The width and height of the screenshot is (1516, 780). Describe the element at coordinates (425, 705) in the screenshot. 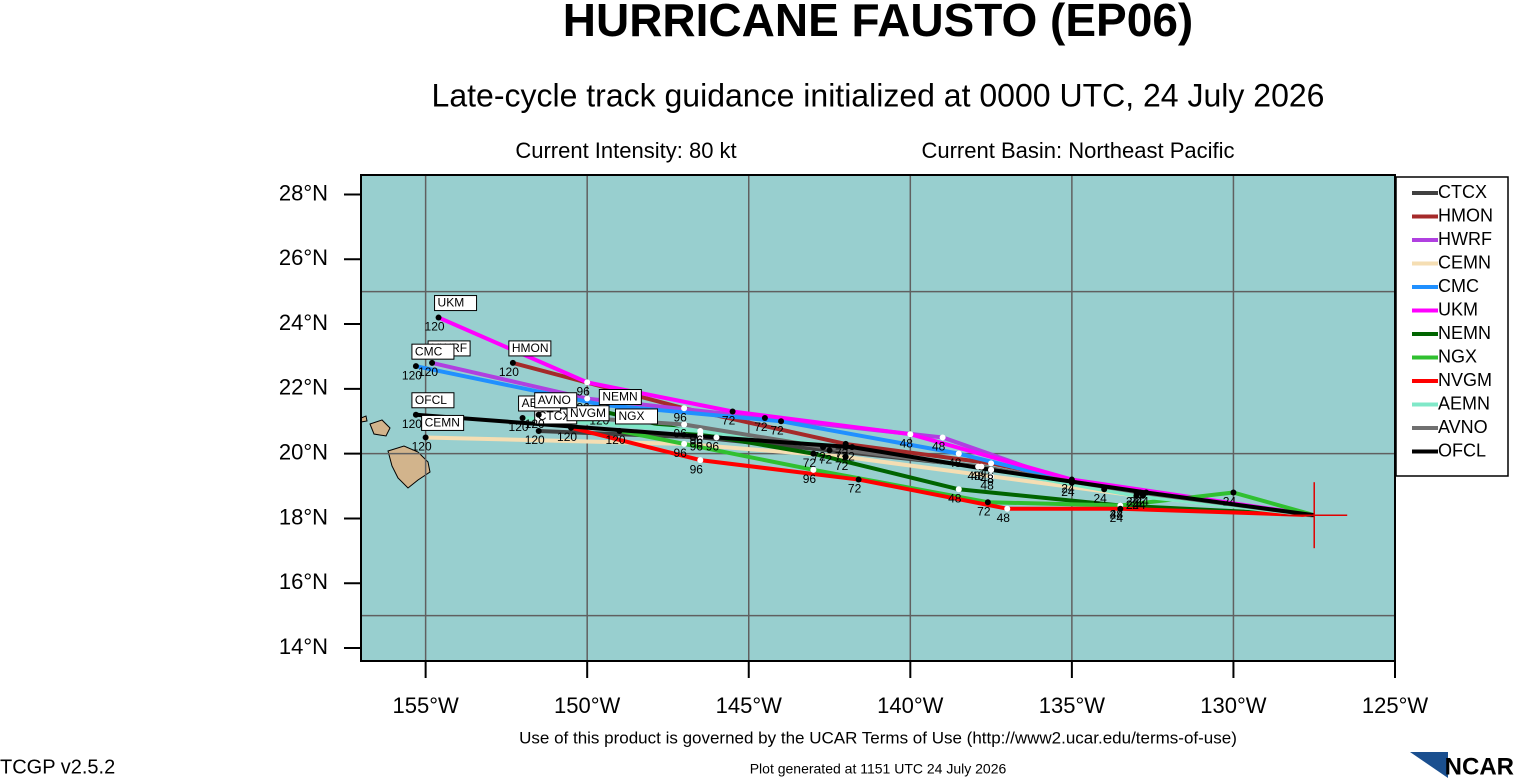

I see `x-tick-label: 155°W` at that location.